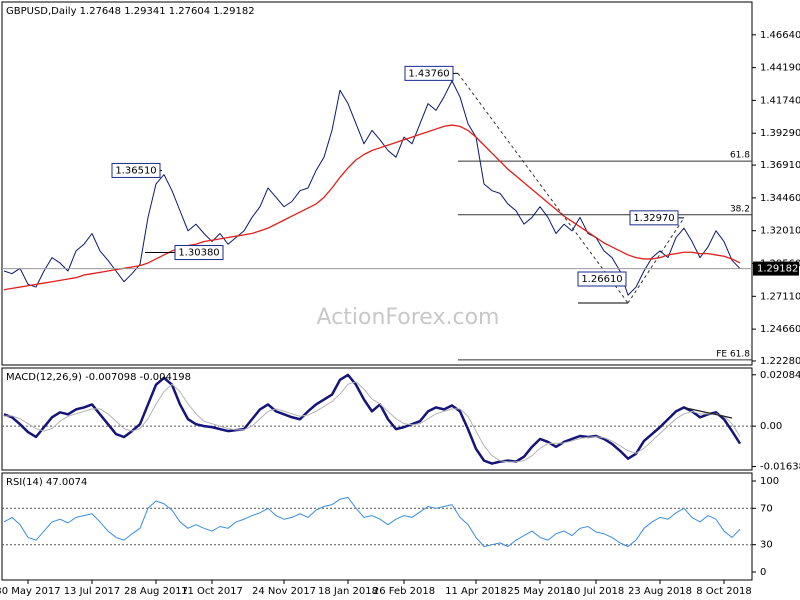 The height and width of the screenshot is (600, 800). Describe the element at coordinates (92, 591) in the screenshot. I see `x-tick-label: 13 Jul 2017` at that location.